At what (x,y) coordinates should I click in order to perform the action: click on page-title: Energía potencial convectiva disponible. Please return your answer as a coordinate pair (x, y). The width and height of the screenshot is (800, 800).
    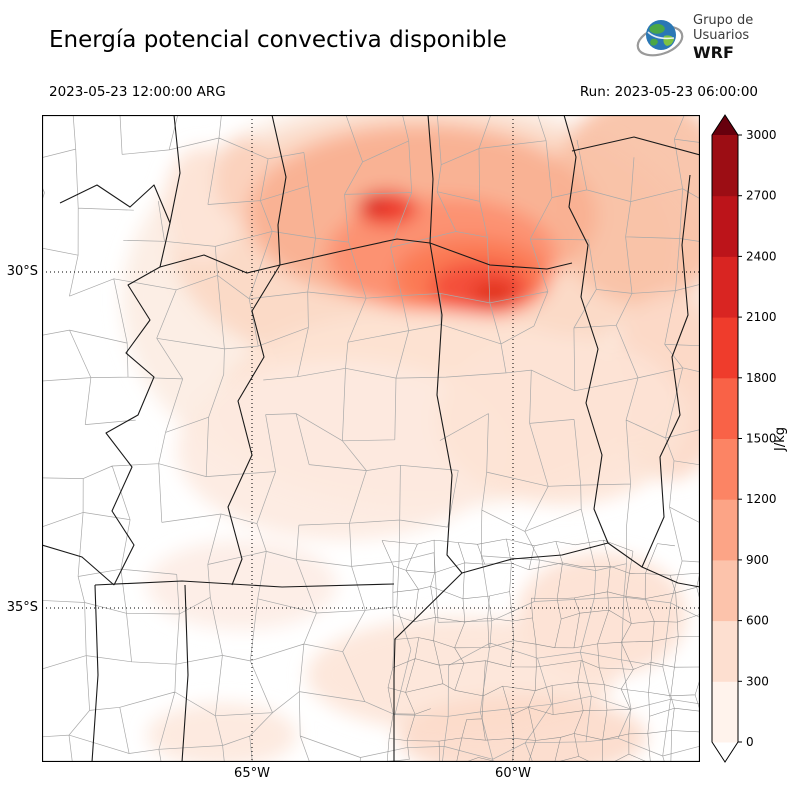
    Looking at the image, I should click on (278, 40).